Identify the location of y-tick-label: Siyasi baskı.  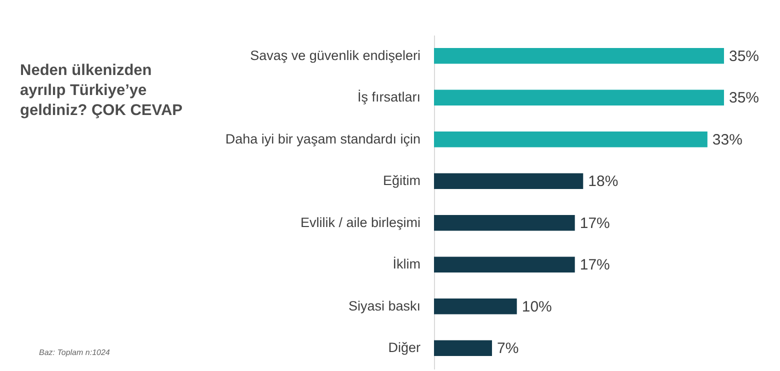
(384, 306).